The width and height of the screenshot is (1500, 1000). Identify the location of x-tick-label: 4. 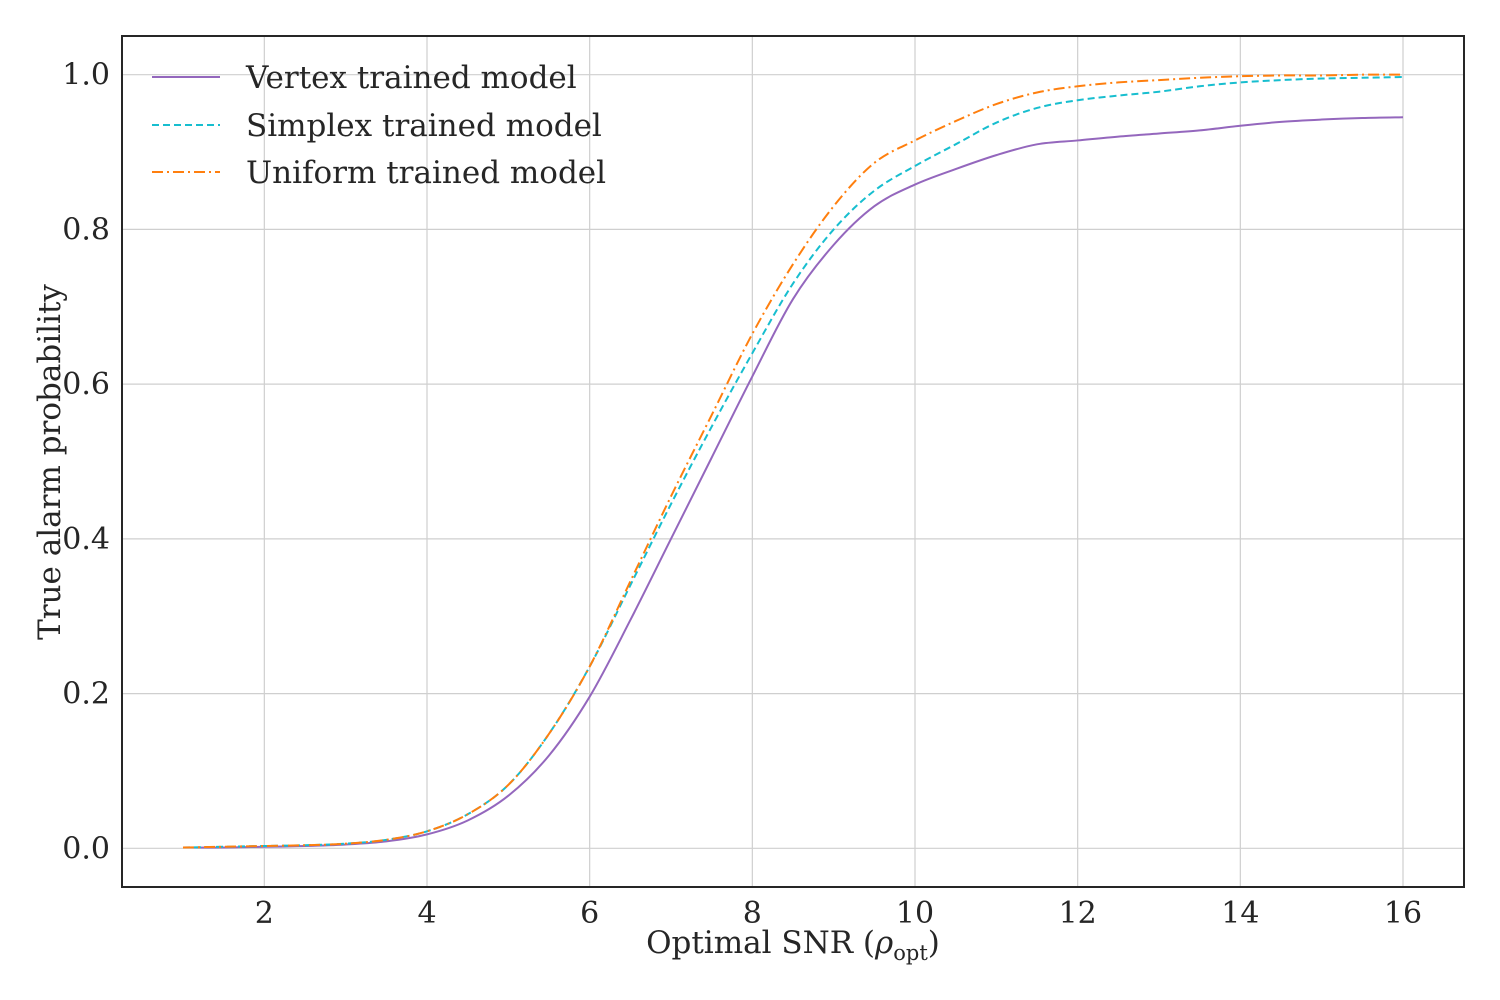
(426, 913).